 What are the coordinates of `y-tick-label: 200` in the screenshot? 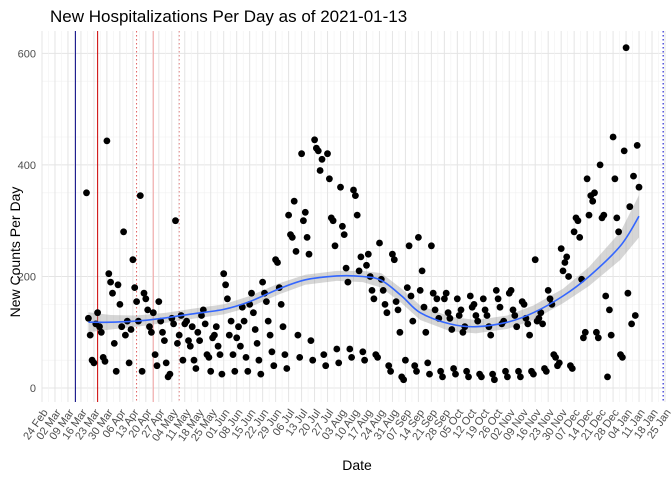 It's located at (27, 277).